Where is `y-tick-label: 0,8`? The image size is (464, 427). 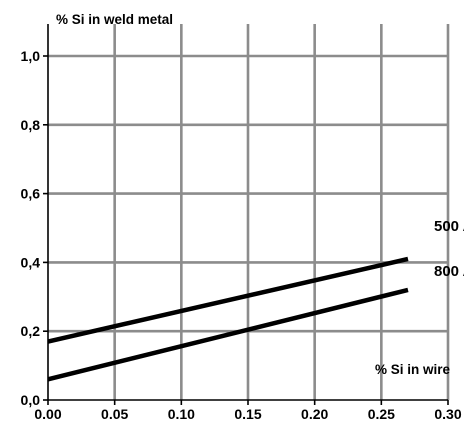
y-tick-label: 0,8 is located at coordinates (31, 125).